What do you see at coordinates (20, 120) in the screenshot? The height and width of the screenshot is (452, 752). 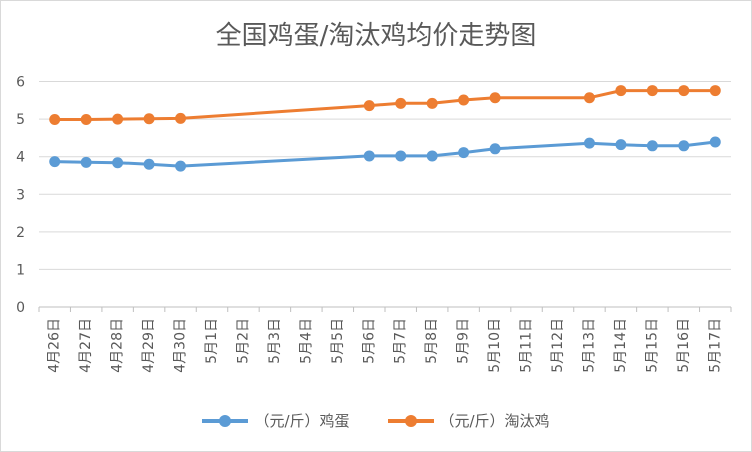 I see `y-tick-label: 5` at bounding box center [20, 120].